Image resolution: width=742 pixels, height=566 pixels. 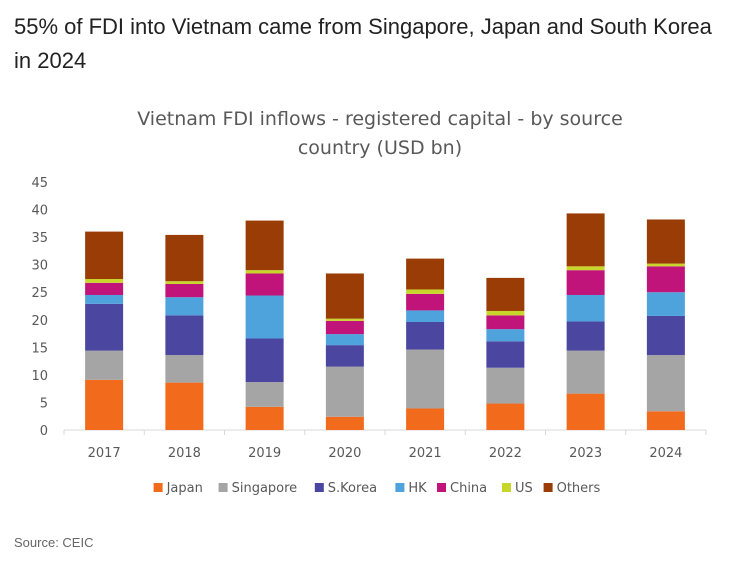 I want to click on bar-segment-us-2019, so click(x=264, y=272).